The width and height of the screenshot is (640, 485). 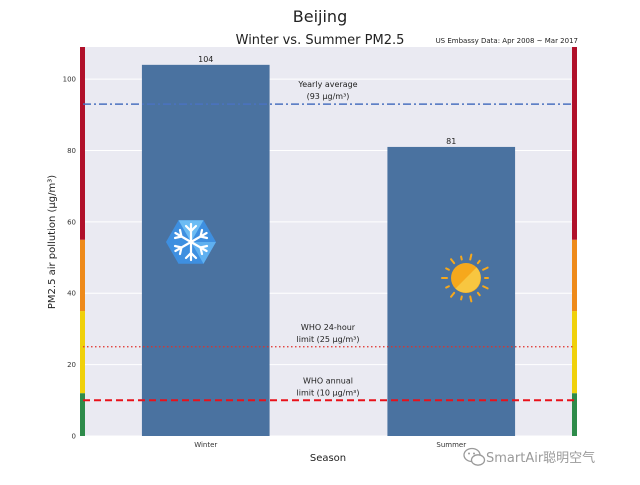 What do you see at coordinates (451, 141) in the screenshot?
I see `bar-value-label: 81` at bounding box center [451, 141].